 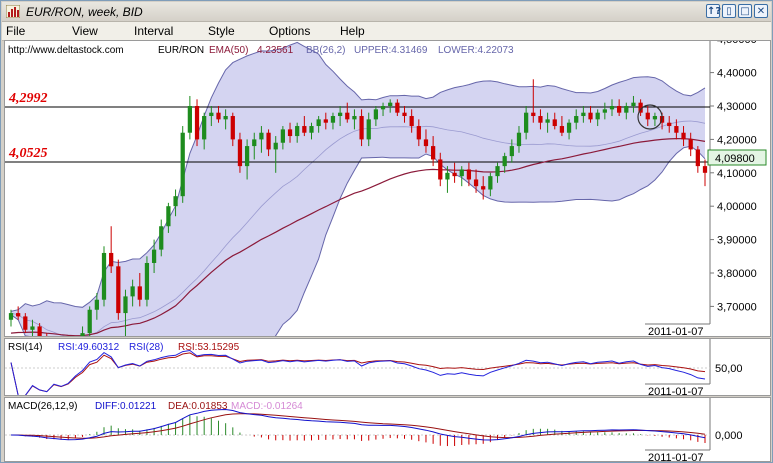 What do you see at coordinates (352, 31) in the screenshot?
I see `menu-help: Help` at bounding box center [352, 31].